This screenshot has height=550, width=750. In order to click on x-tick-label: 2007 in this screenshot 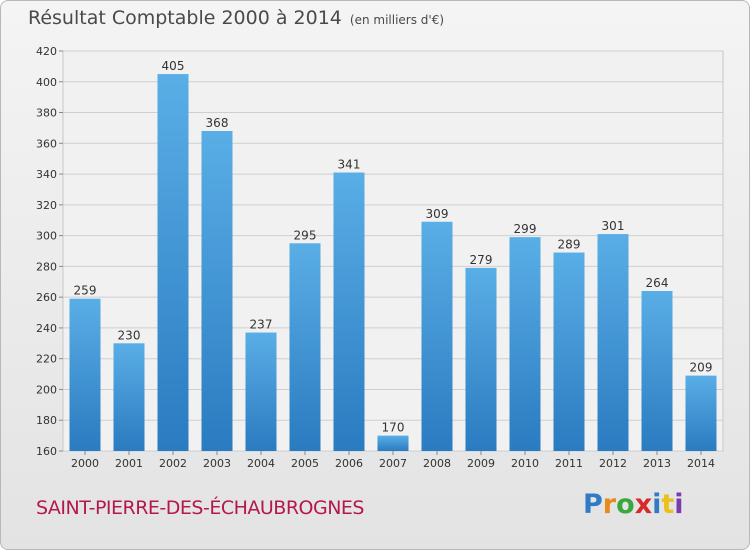, I will do `click(393, 463)`.